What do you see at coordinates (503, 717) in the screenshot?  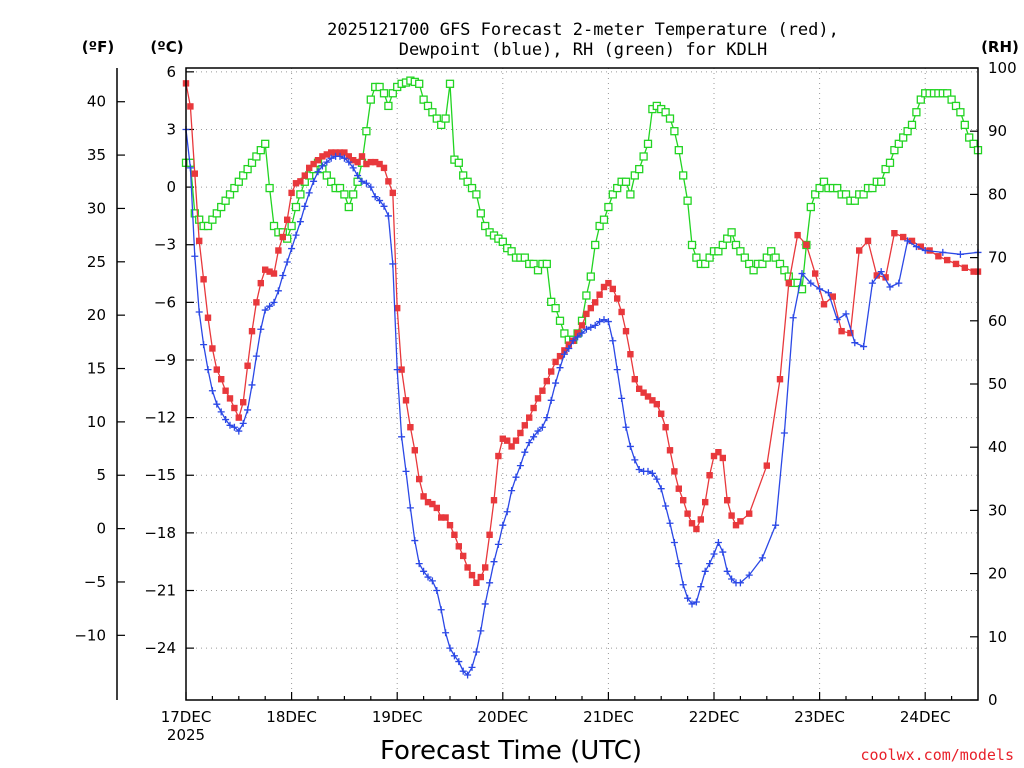 I see `x-tick-label: 20DEC` at bounding box center [503, 717].